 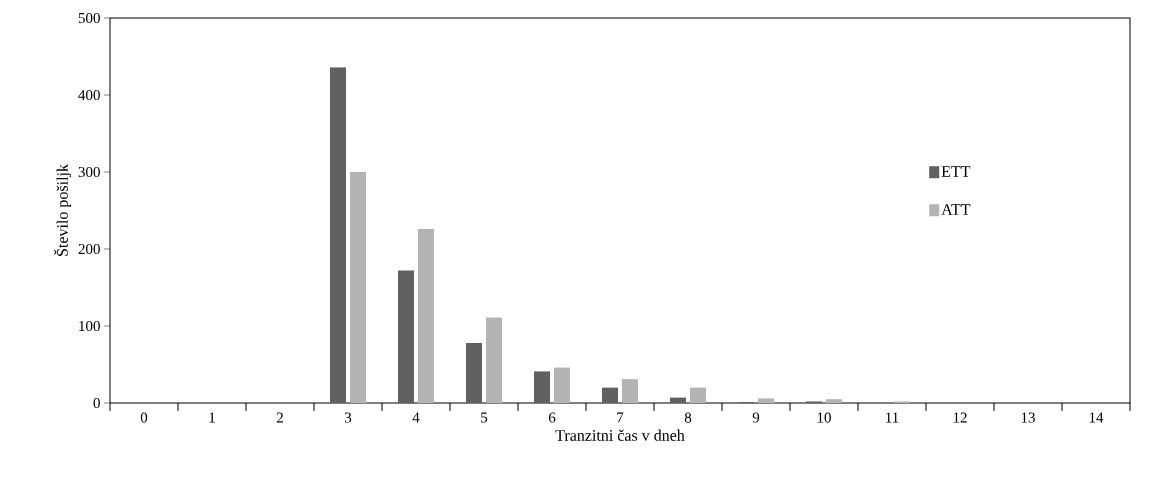 I want to click on x-tick-label: 12, so click(x=960, y=417).